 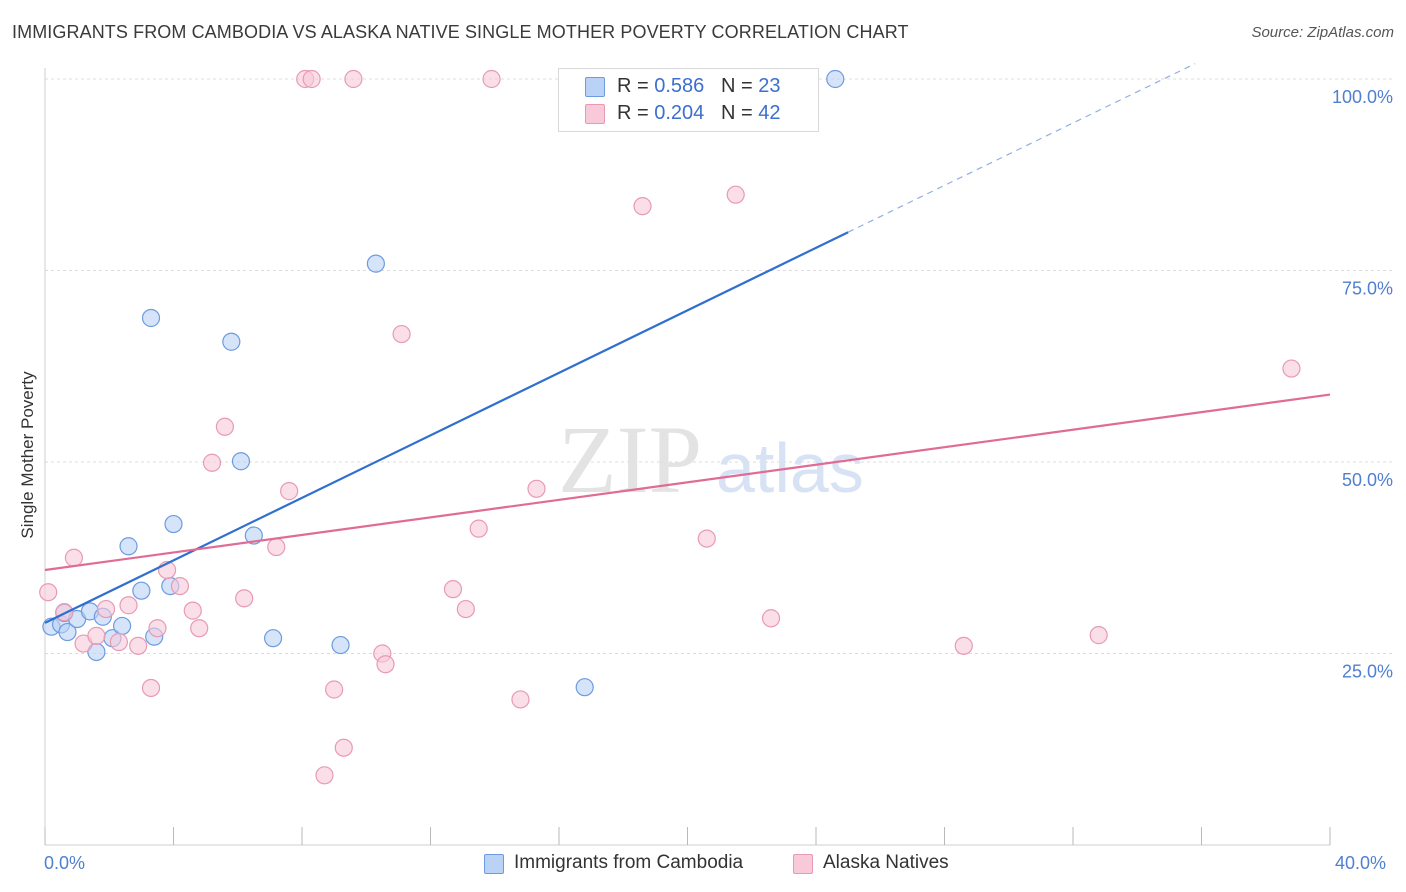 I want to click on y-tick-label: 75.0%, so click(x=1367, y=289).